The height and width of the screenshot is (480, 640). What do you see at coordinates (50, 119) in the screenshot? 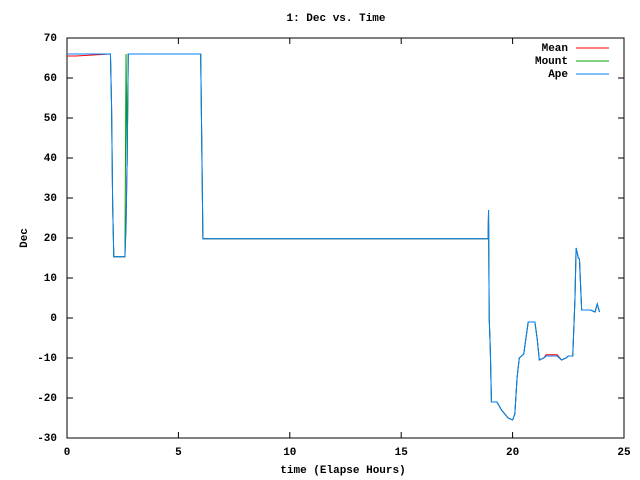
I see `y-tick-label: 50` at bounding box center [50, 119].